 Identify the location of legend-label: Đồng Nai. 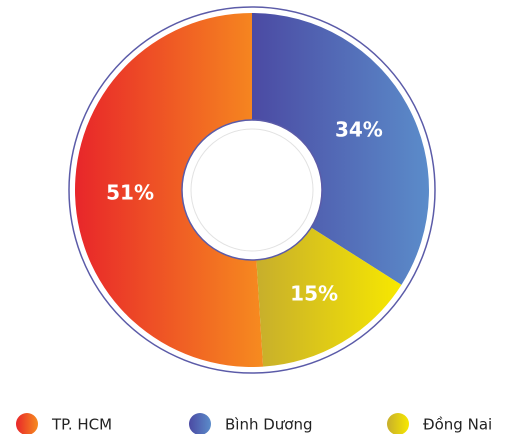
(457, 425).